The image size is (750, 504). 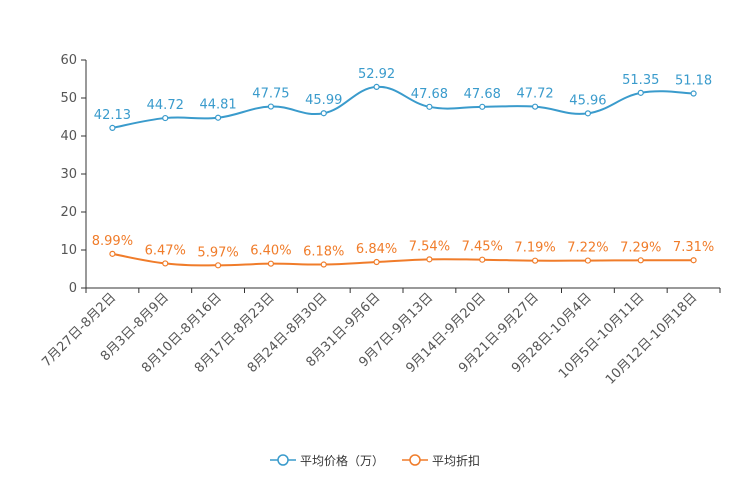 What do you see at coordinates (376, 74) in the screenshot?
I see `series-1-data-label: 52.92` at bounding box center [376, 74].